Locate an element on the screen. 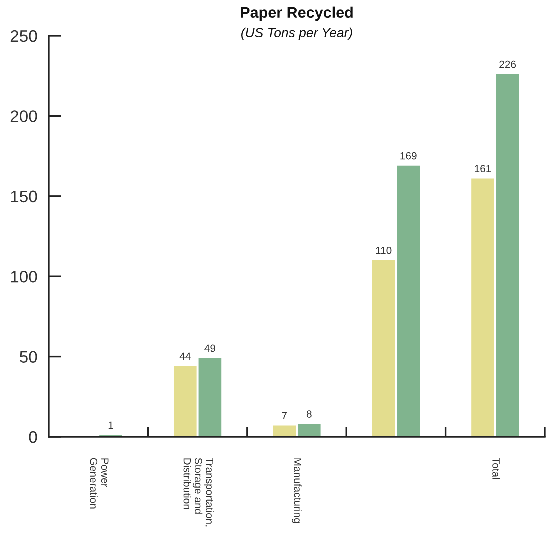 The image size is (552, 534). data-label: 110 is located at coordinates (384, 250).